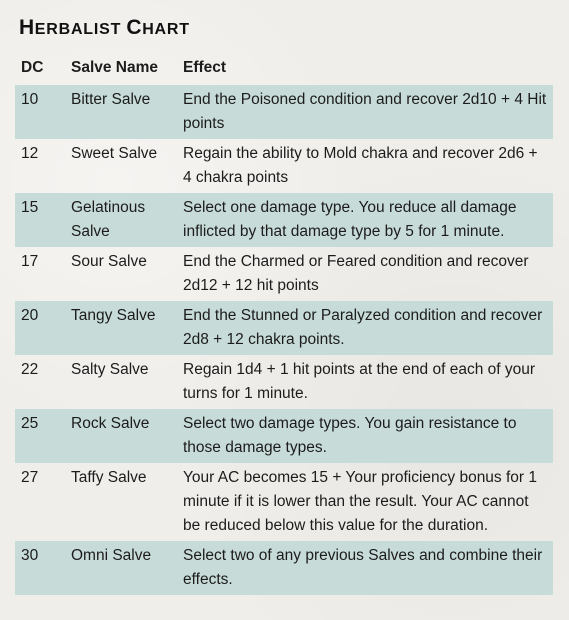 The image size is (569, 620). What do you see at coordinates (121, 220) in the screenshot?
I see `salve-name-cell: Gelatinous Salve` at bounding box center [121, 220].